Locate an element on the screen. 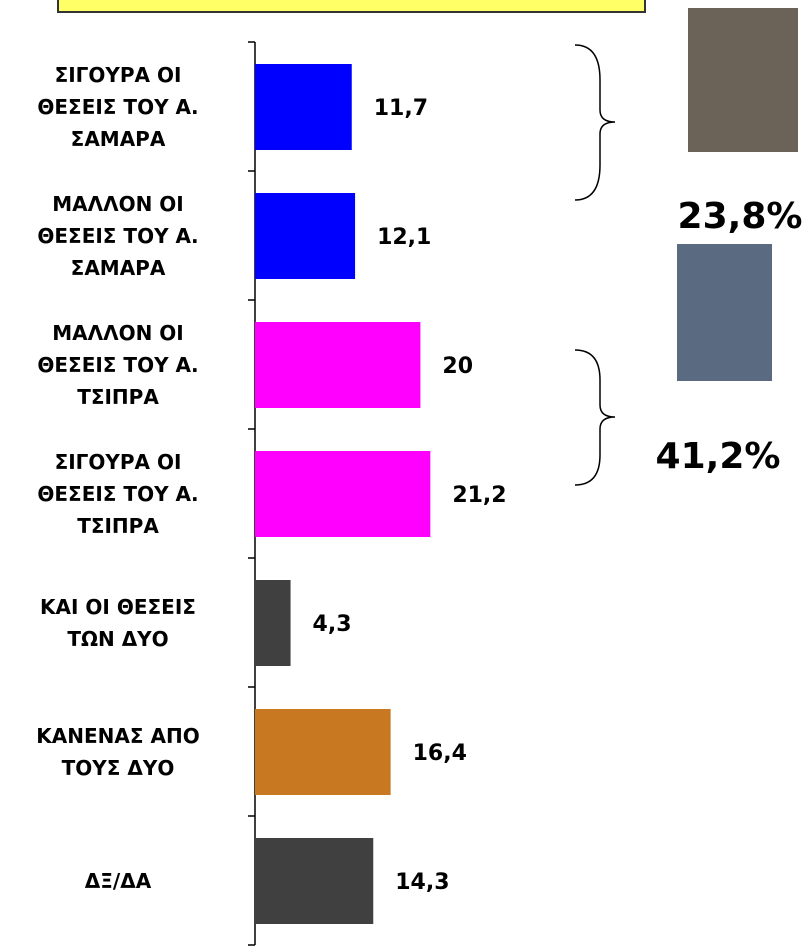 The height and width of the screenshot is (951, 811). category-label: ΔΞ/ΔΑ is located at coordinates (118, 881).